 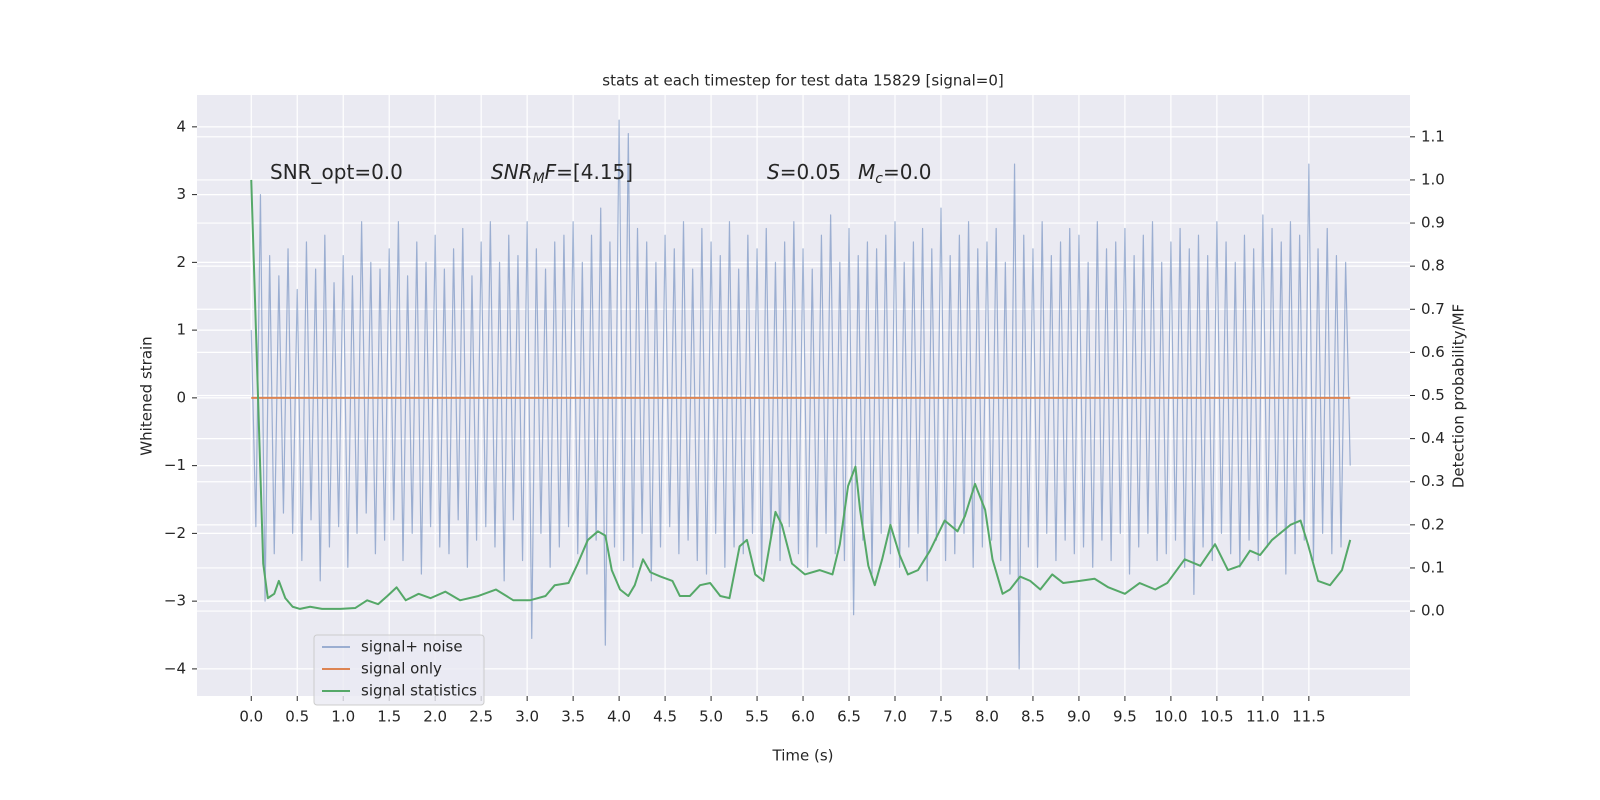 What do you see at coordinates (1125, 717) in the screenshot?
I see `x-tick-label: 9.5` at bounding box center [1125, 717].